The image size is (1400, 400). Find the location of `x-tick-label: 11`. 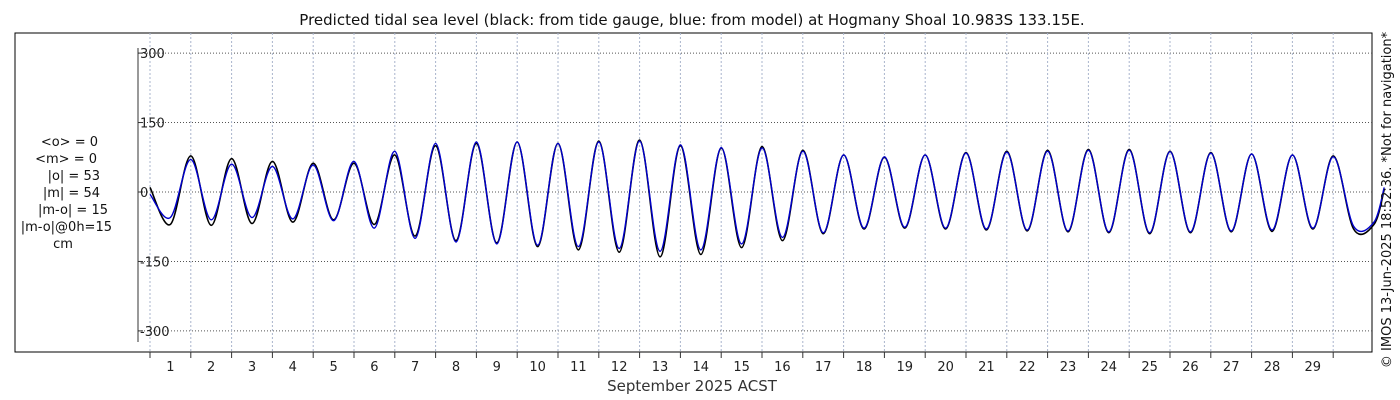

x-tick-label: 11 is located at coordinates (578, 367).